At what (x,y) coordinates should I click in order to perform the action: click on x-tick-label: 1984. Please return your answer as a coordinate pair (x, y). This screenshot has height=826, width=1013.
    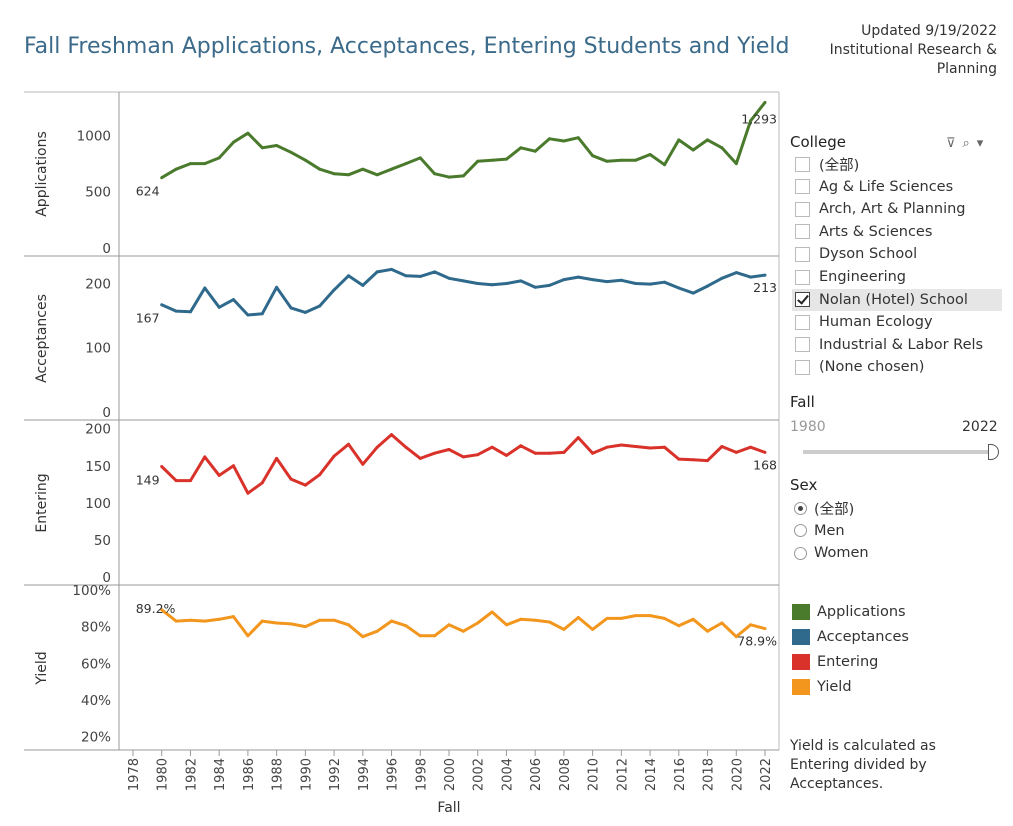
    Looking at the image, I should click on (220, 774).